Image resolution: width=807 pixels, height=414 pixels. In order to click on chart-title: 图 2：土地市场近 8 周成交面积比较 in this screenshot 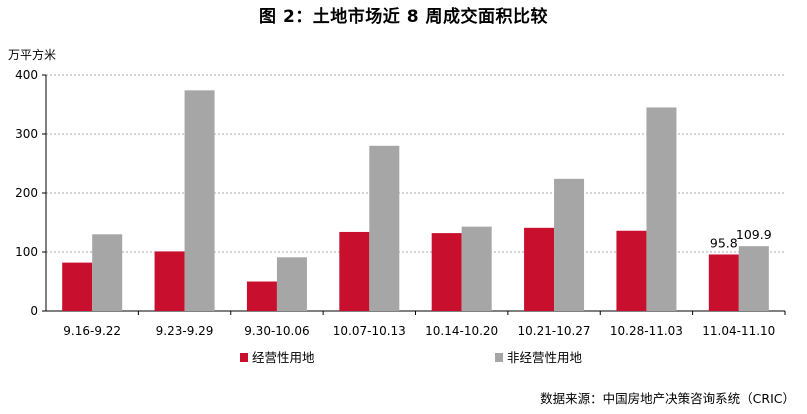, I will do `click(403, 17)`.